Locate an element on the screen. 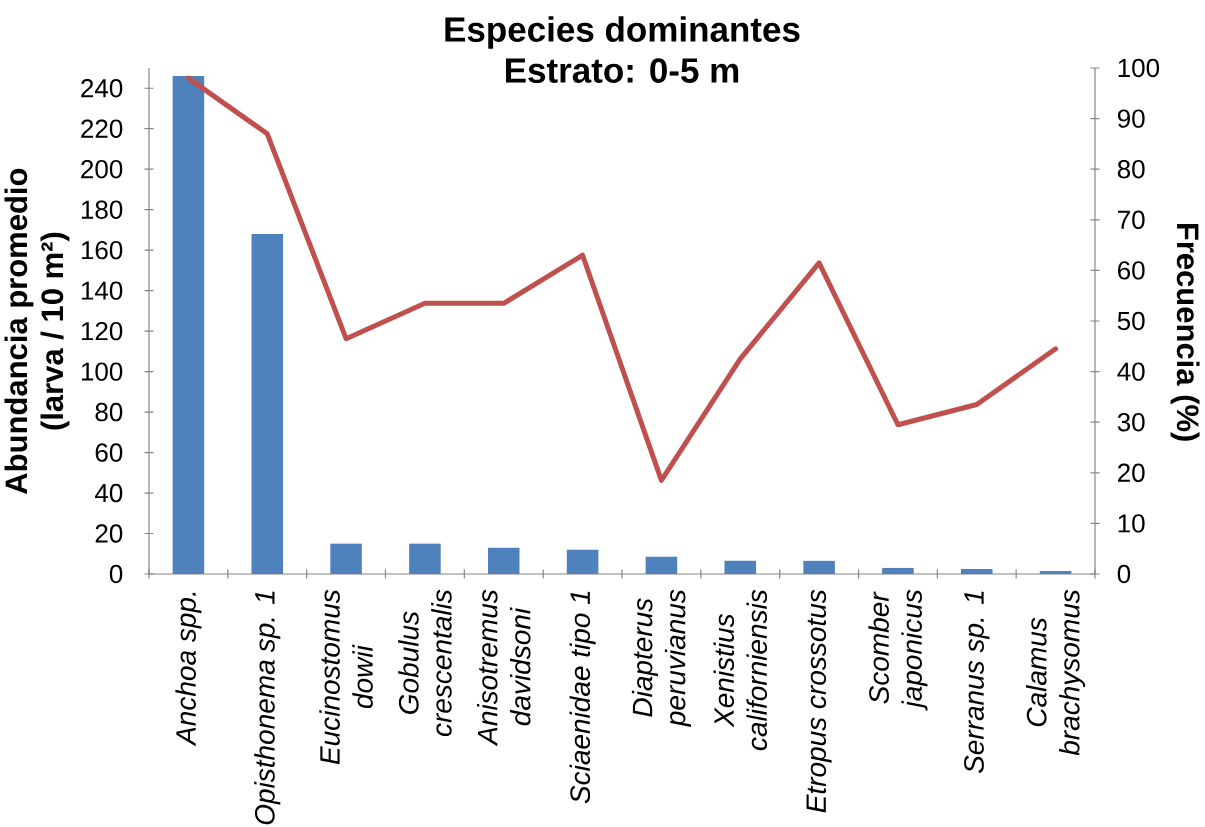  y2-tick-label: 100 is located at coordinates (1139, 68).